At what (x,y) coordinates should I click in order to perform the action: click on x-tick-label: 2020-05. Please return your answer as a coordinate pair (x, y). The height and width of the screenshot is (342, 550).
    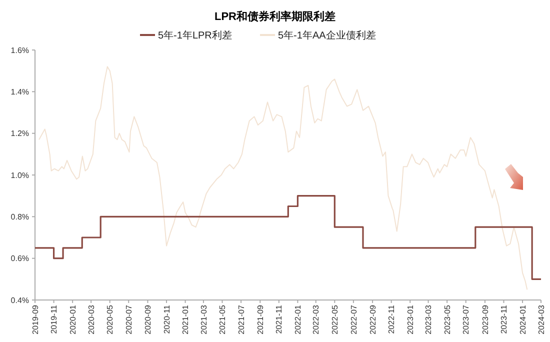
    Looking at the image, I should click on (110, 319).